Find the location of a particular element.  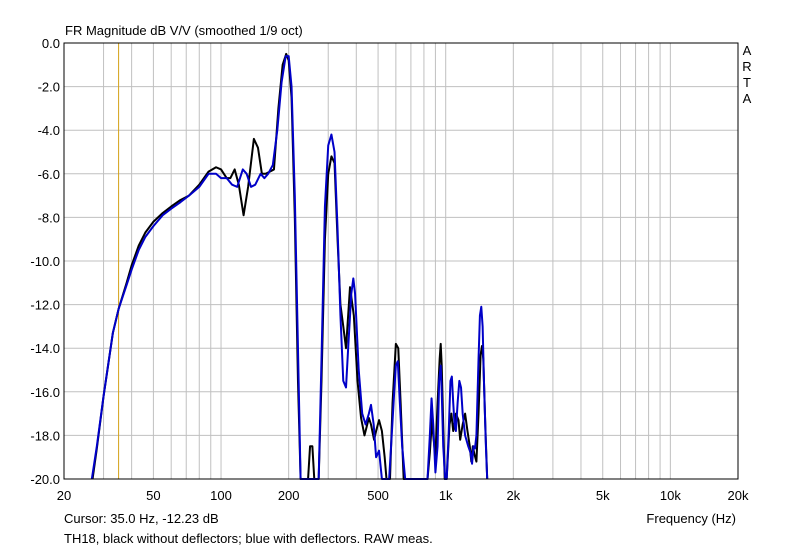

y-tick-label: -18.0 is located at coordinates (45, 435).